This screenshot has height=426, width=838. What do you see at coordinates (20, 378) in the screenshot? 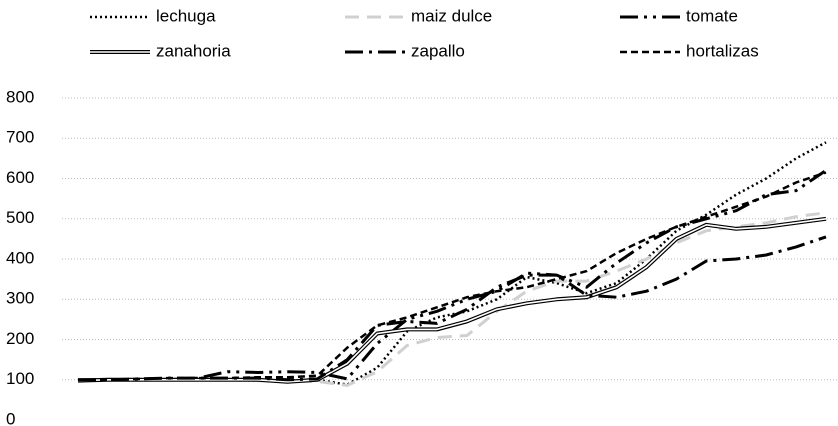
I see `y-tick-label: 100` at bounding box center [20, 378].